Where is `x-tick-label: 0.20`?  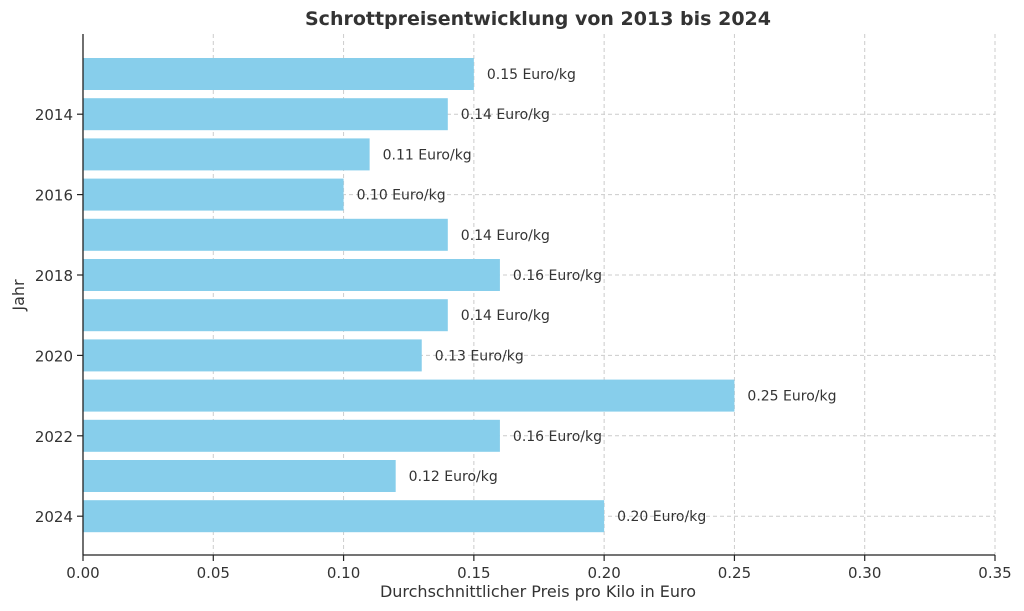 x-tick-label: 0.20 is located at coordinates (603, 573).